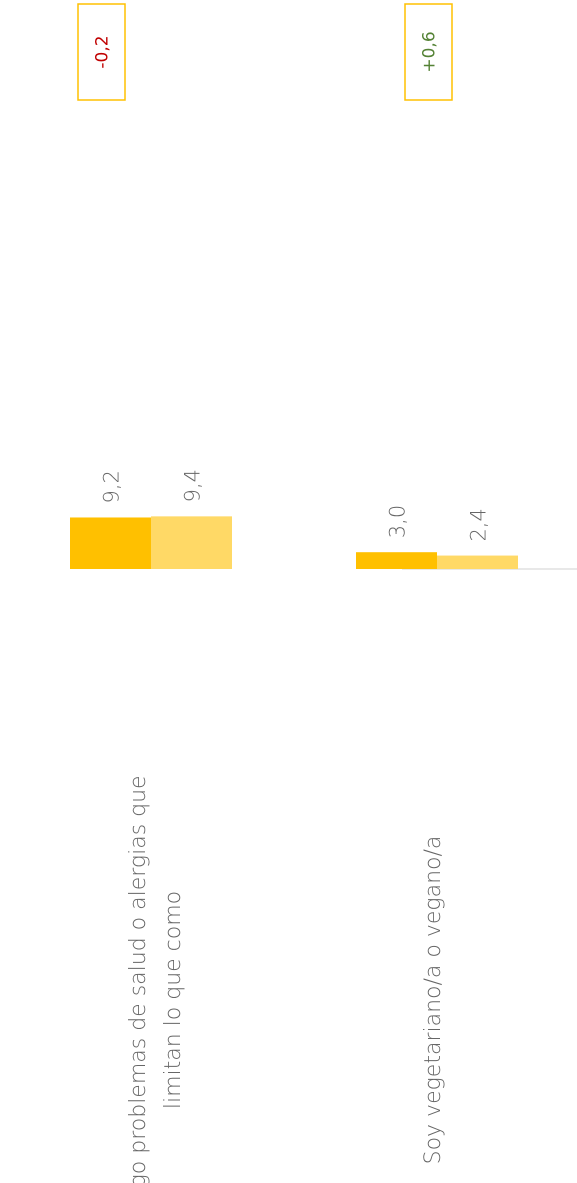 The width and height of the screenshot is (577, 1183). What do you see at coordinates (110, 543) in the screenshot?
I see `bar-cat0-series0` at bounding box center [110, 543].